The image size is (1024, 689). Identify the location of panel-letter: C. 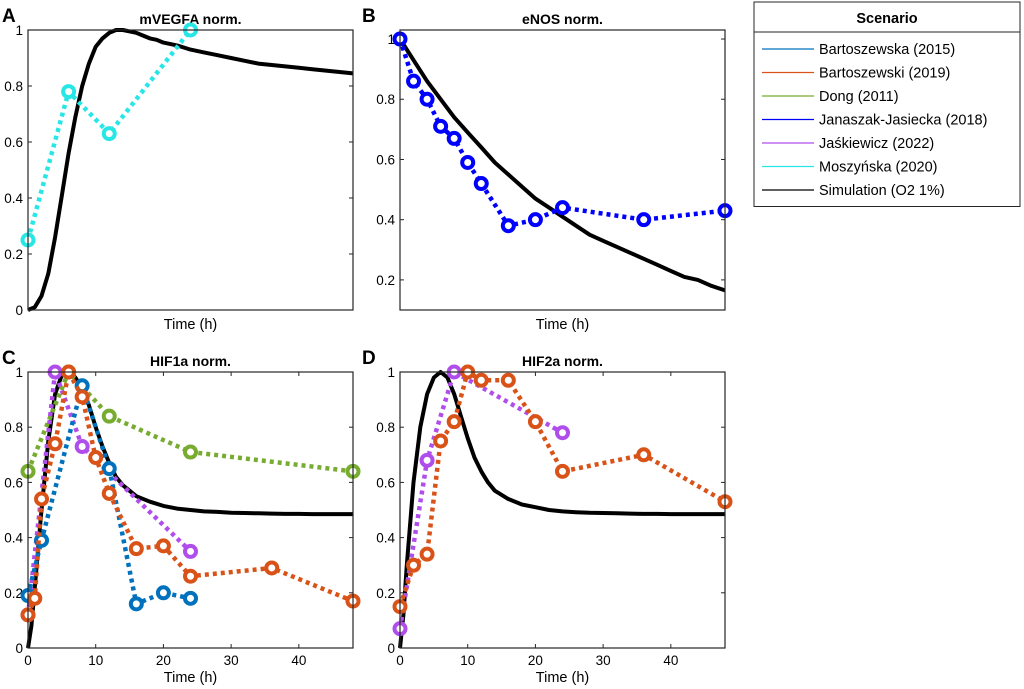
(9, 358).